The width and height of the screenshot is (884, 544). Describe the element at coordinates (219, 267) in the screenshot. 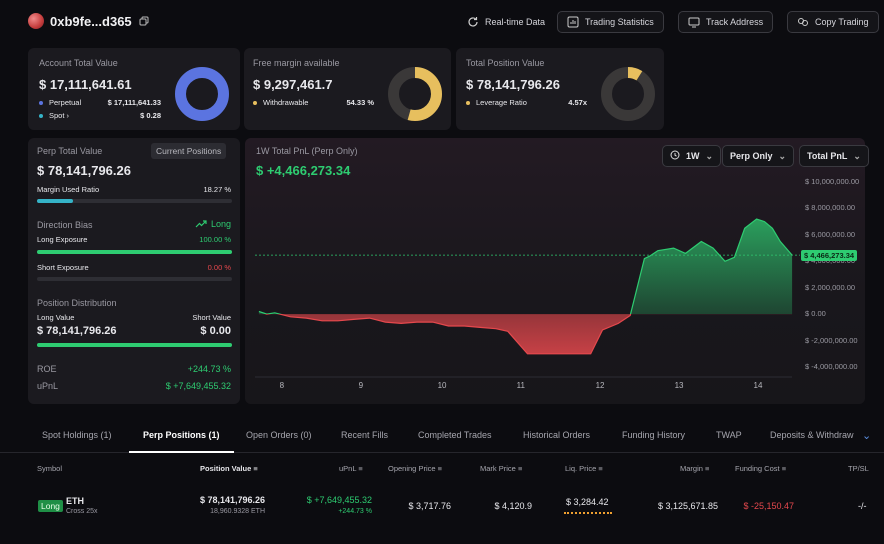

I see `short-exposure-value: 0.00 %` at that location.